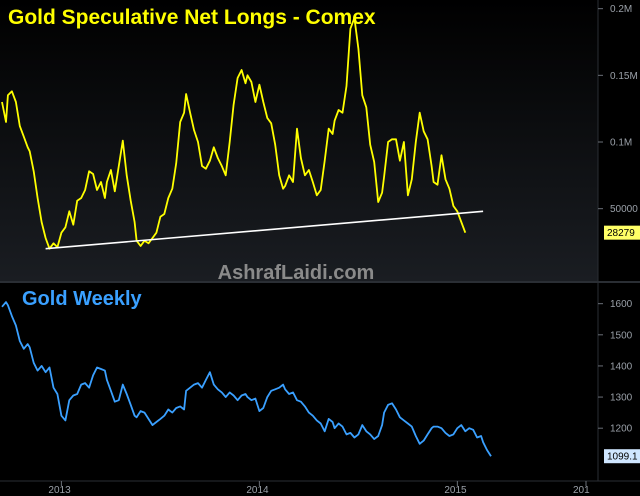 The height and width of the screenshot is (496, 640). I want to click on speculative-trendline, so click(264, 230).